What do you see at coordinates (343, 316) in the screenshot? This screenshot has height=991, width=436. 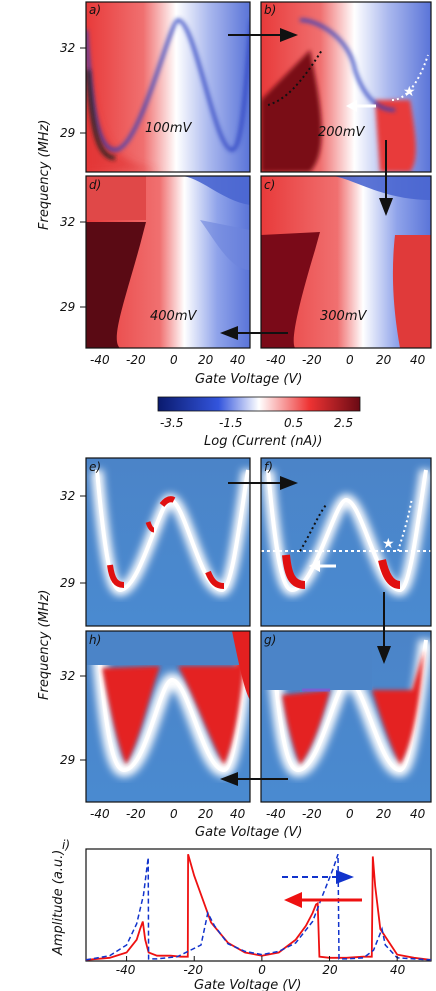 I see `annotation-300mV: 300mV` at bounding box center [343, 316].